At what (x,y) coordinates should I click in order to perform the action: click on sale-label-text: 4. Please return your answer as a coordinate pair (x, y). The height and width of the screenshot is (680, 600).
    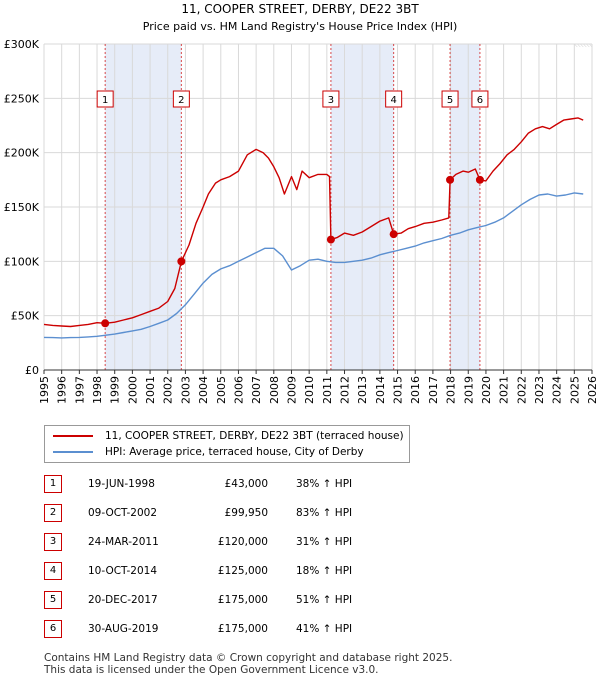
    Looking at the image, I should click on (393, 100).